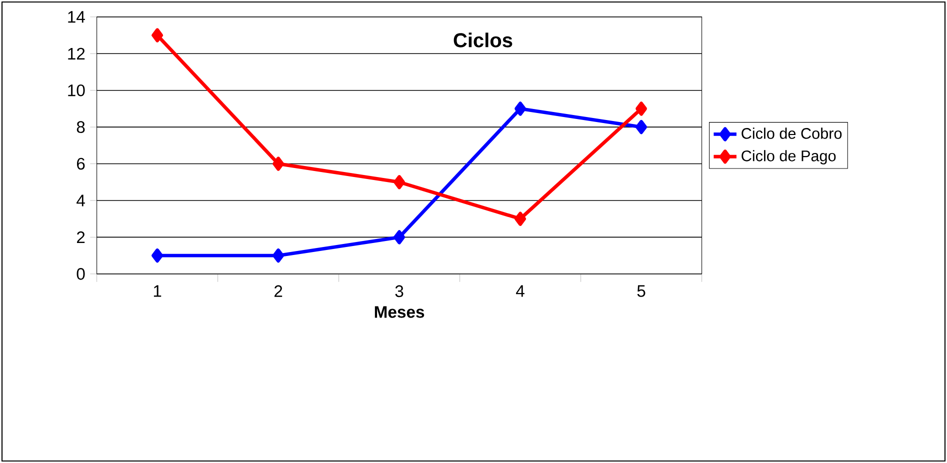 The image size is (947, 463). What do you see at coordinates (80, 164) in the screenshot?
I see `y-tick-label: 6` at bounding box center [80, 164].